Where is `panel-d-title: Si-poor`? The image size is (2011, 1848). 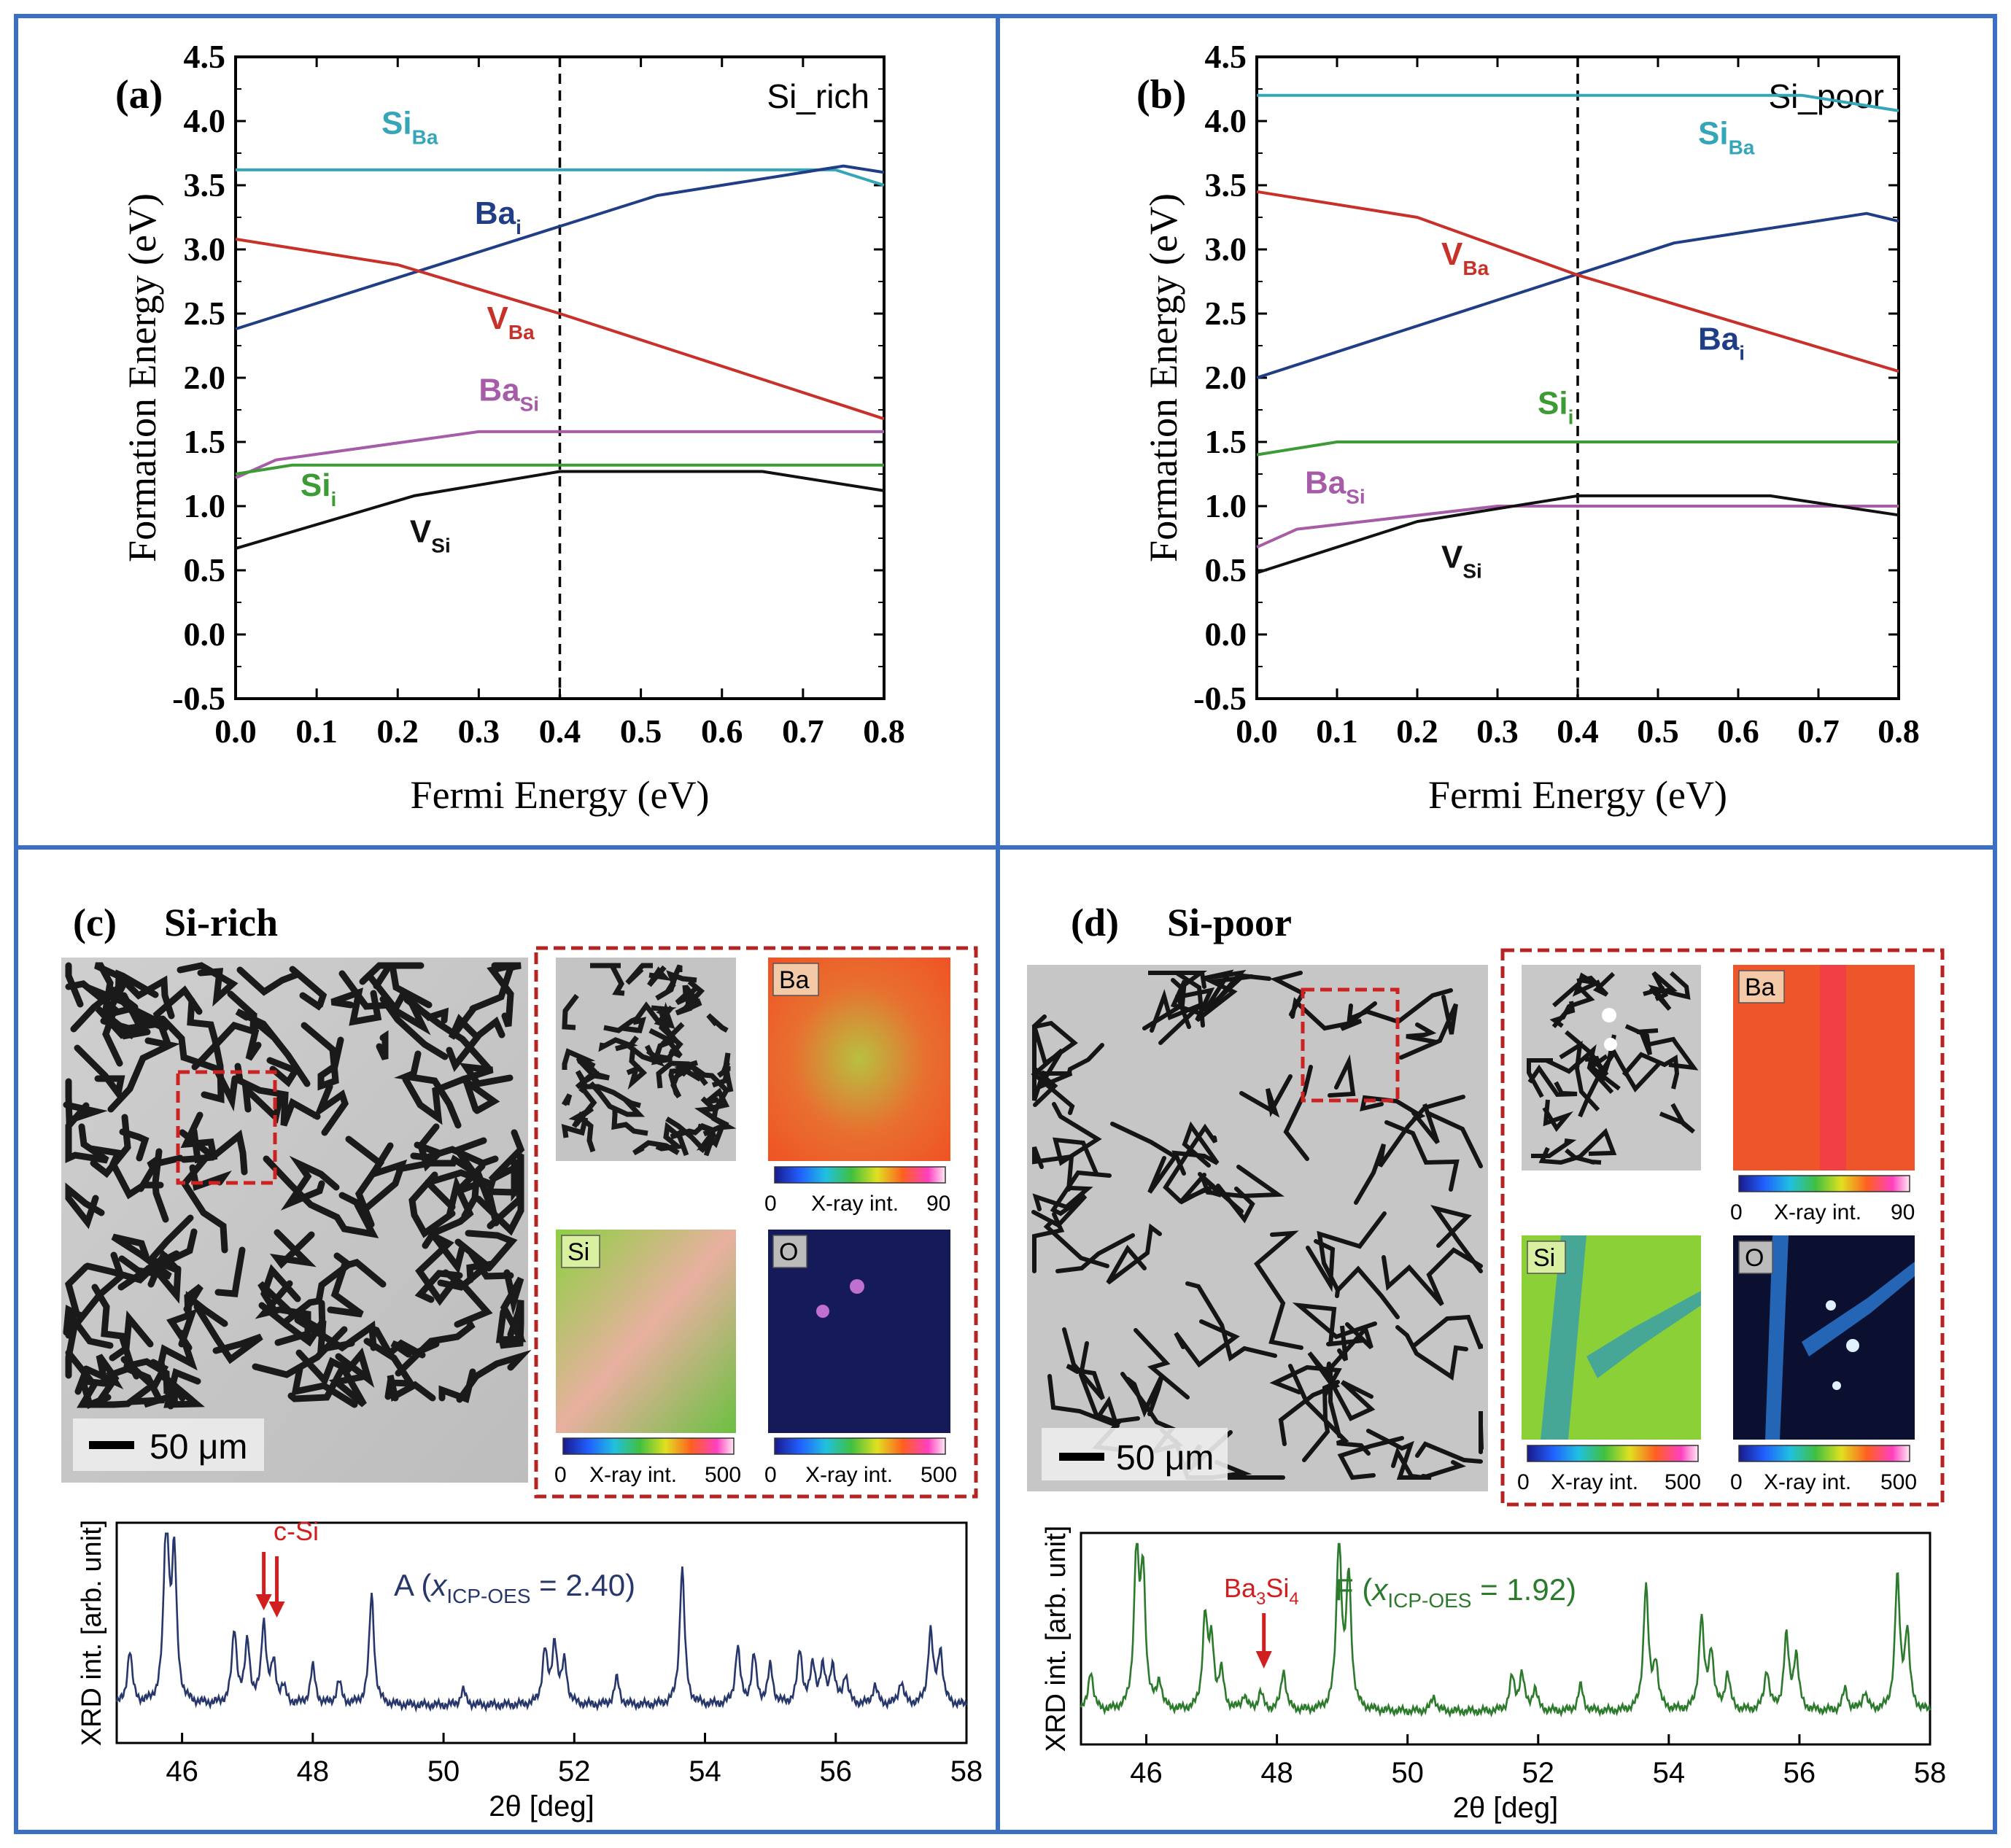
panel-d-title: Si-poor is located at coordinates (1229, 922).